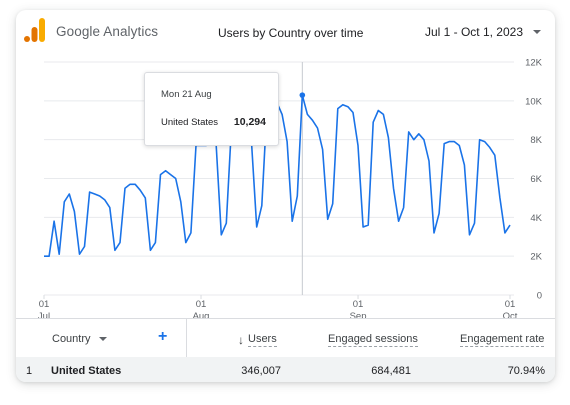 This screenshot has height=405, width=570. I want to click on row-country: United States, so click(86, 371).